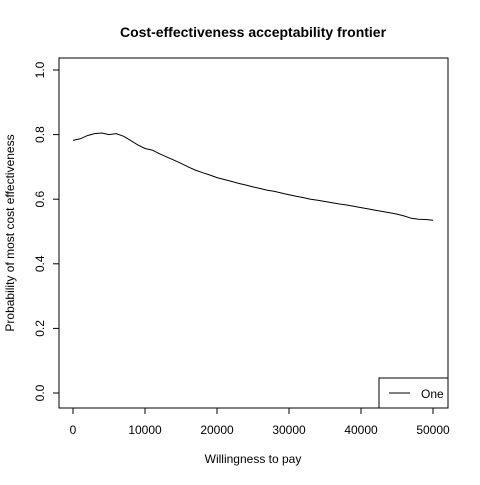 The height and width of the screenshot is (485, 480). Describe the element at coordinates (40, 199) in the screenshot. I see `y-tick-label: 0.6` at that location.